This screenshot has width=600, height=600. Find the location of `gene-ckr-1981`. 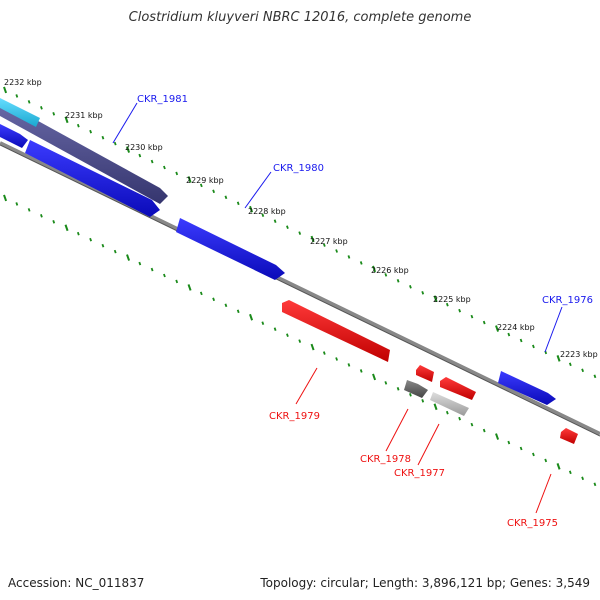

gene-ckr-1981 is located at coordinates (84, 152).